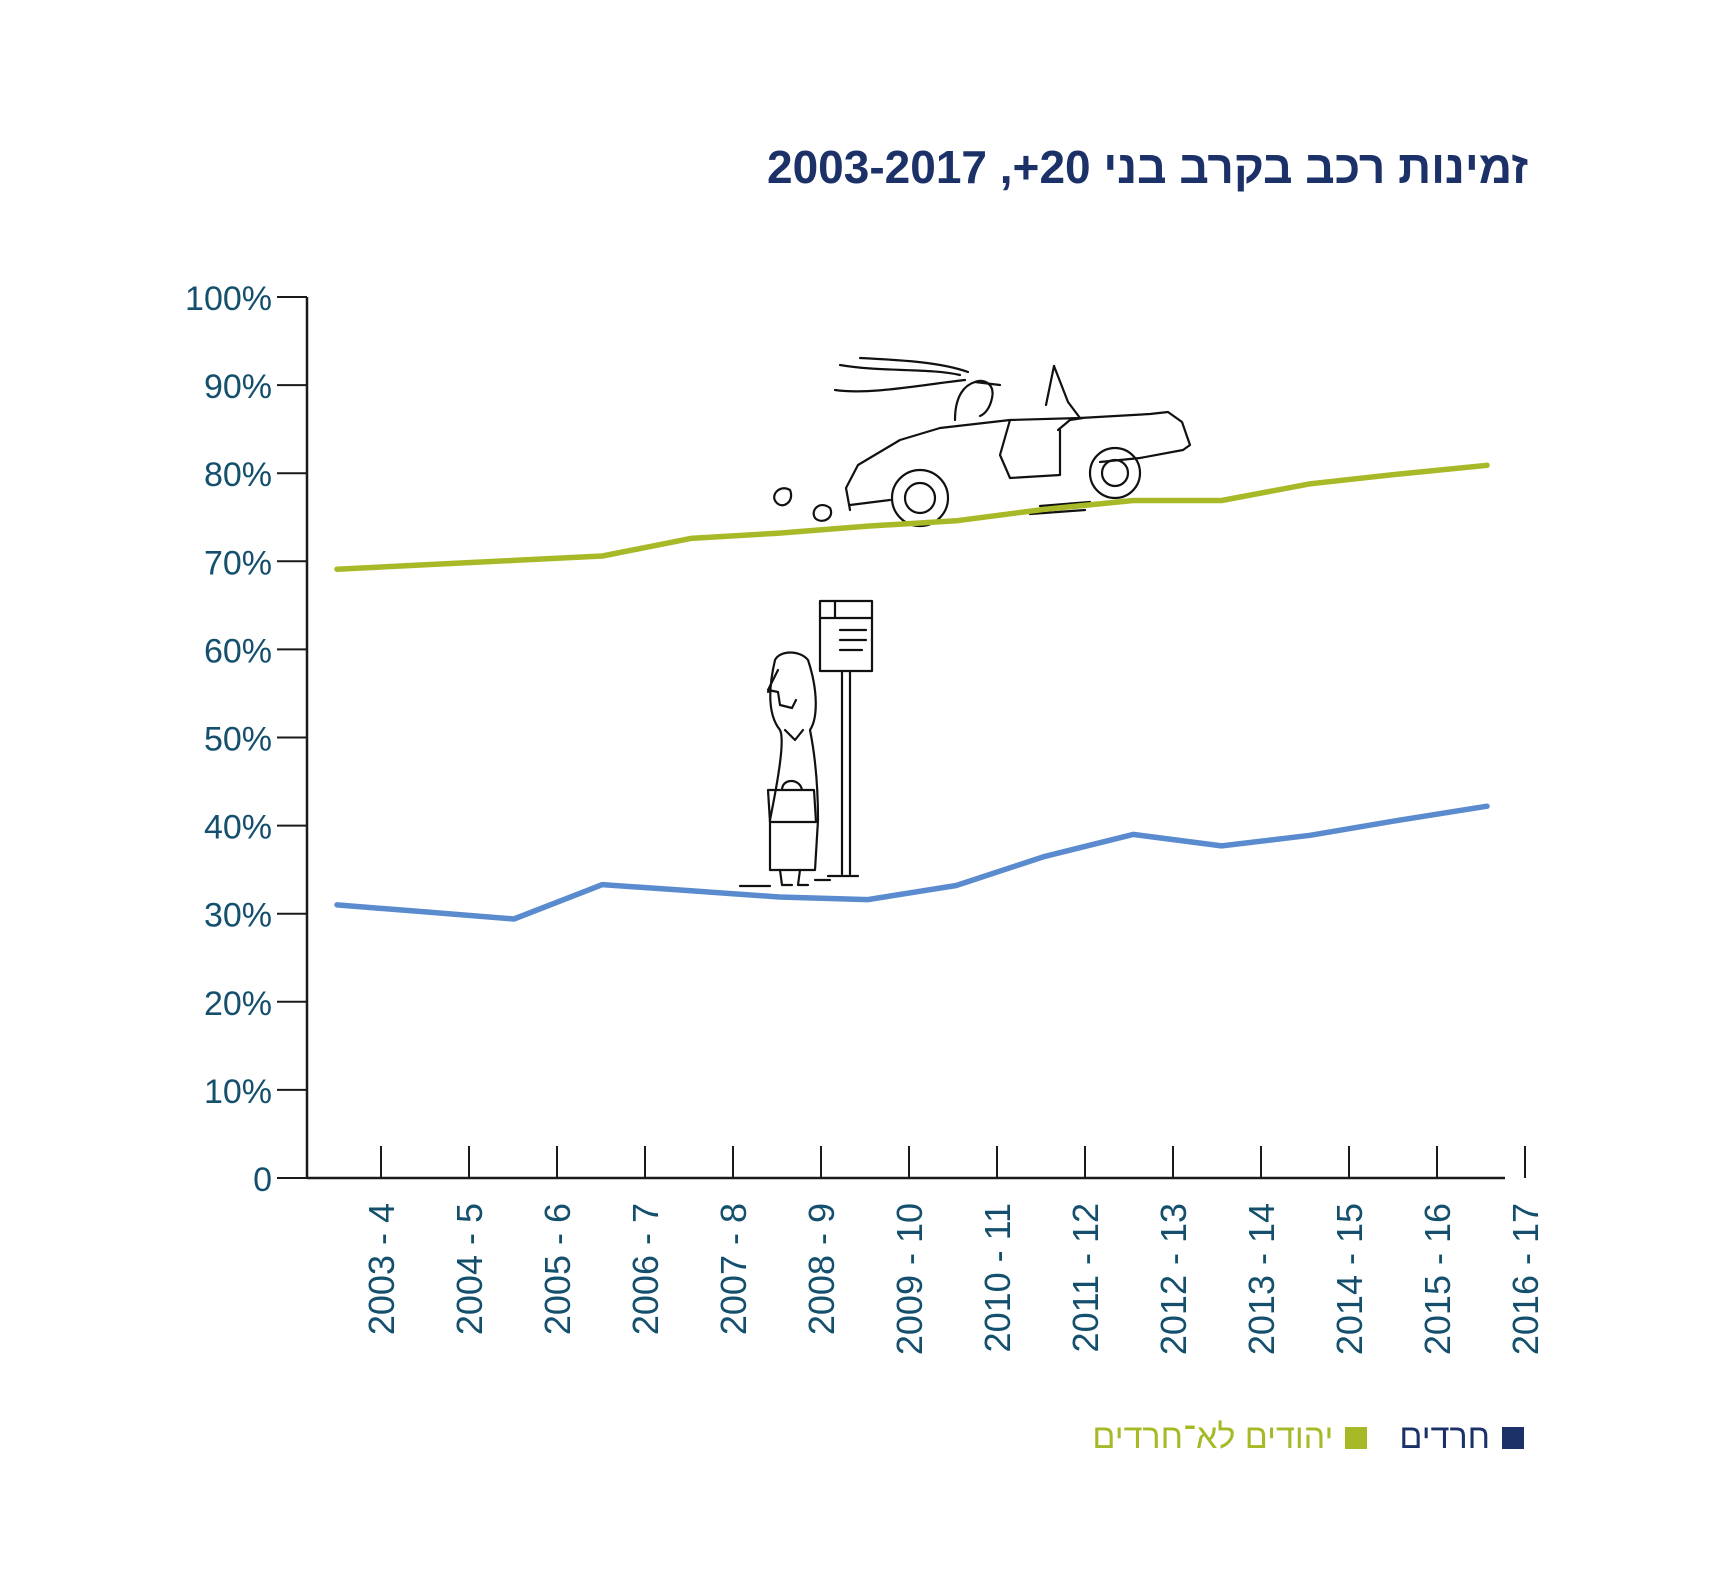 The image size is (1714, 1575). Describe the element at coordinates (381, 1269) in the screenshot. I see `x-tick-label: 2003 - 4` at that location.